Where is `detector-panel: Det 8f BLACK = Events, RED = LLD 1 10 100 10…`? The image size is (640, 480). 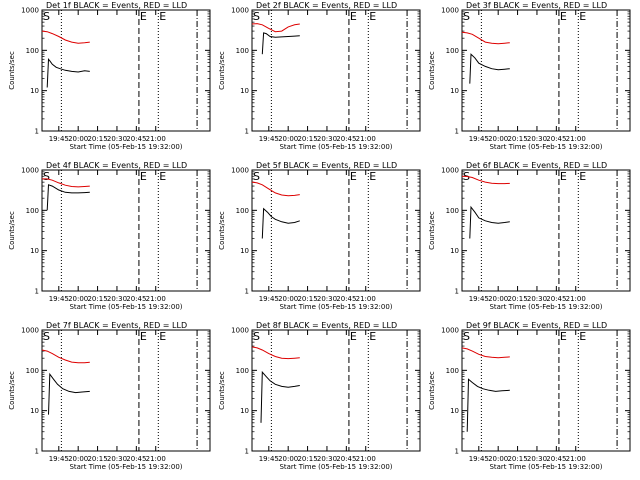 detector-panel: Det 8f BLACK = Events, RED = LLD 1 10 100 10… is located at coordinates (319, 396).